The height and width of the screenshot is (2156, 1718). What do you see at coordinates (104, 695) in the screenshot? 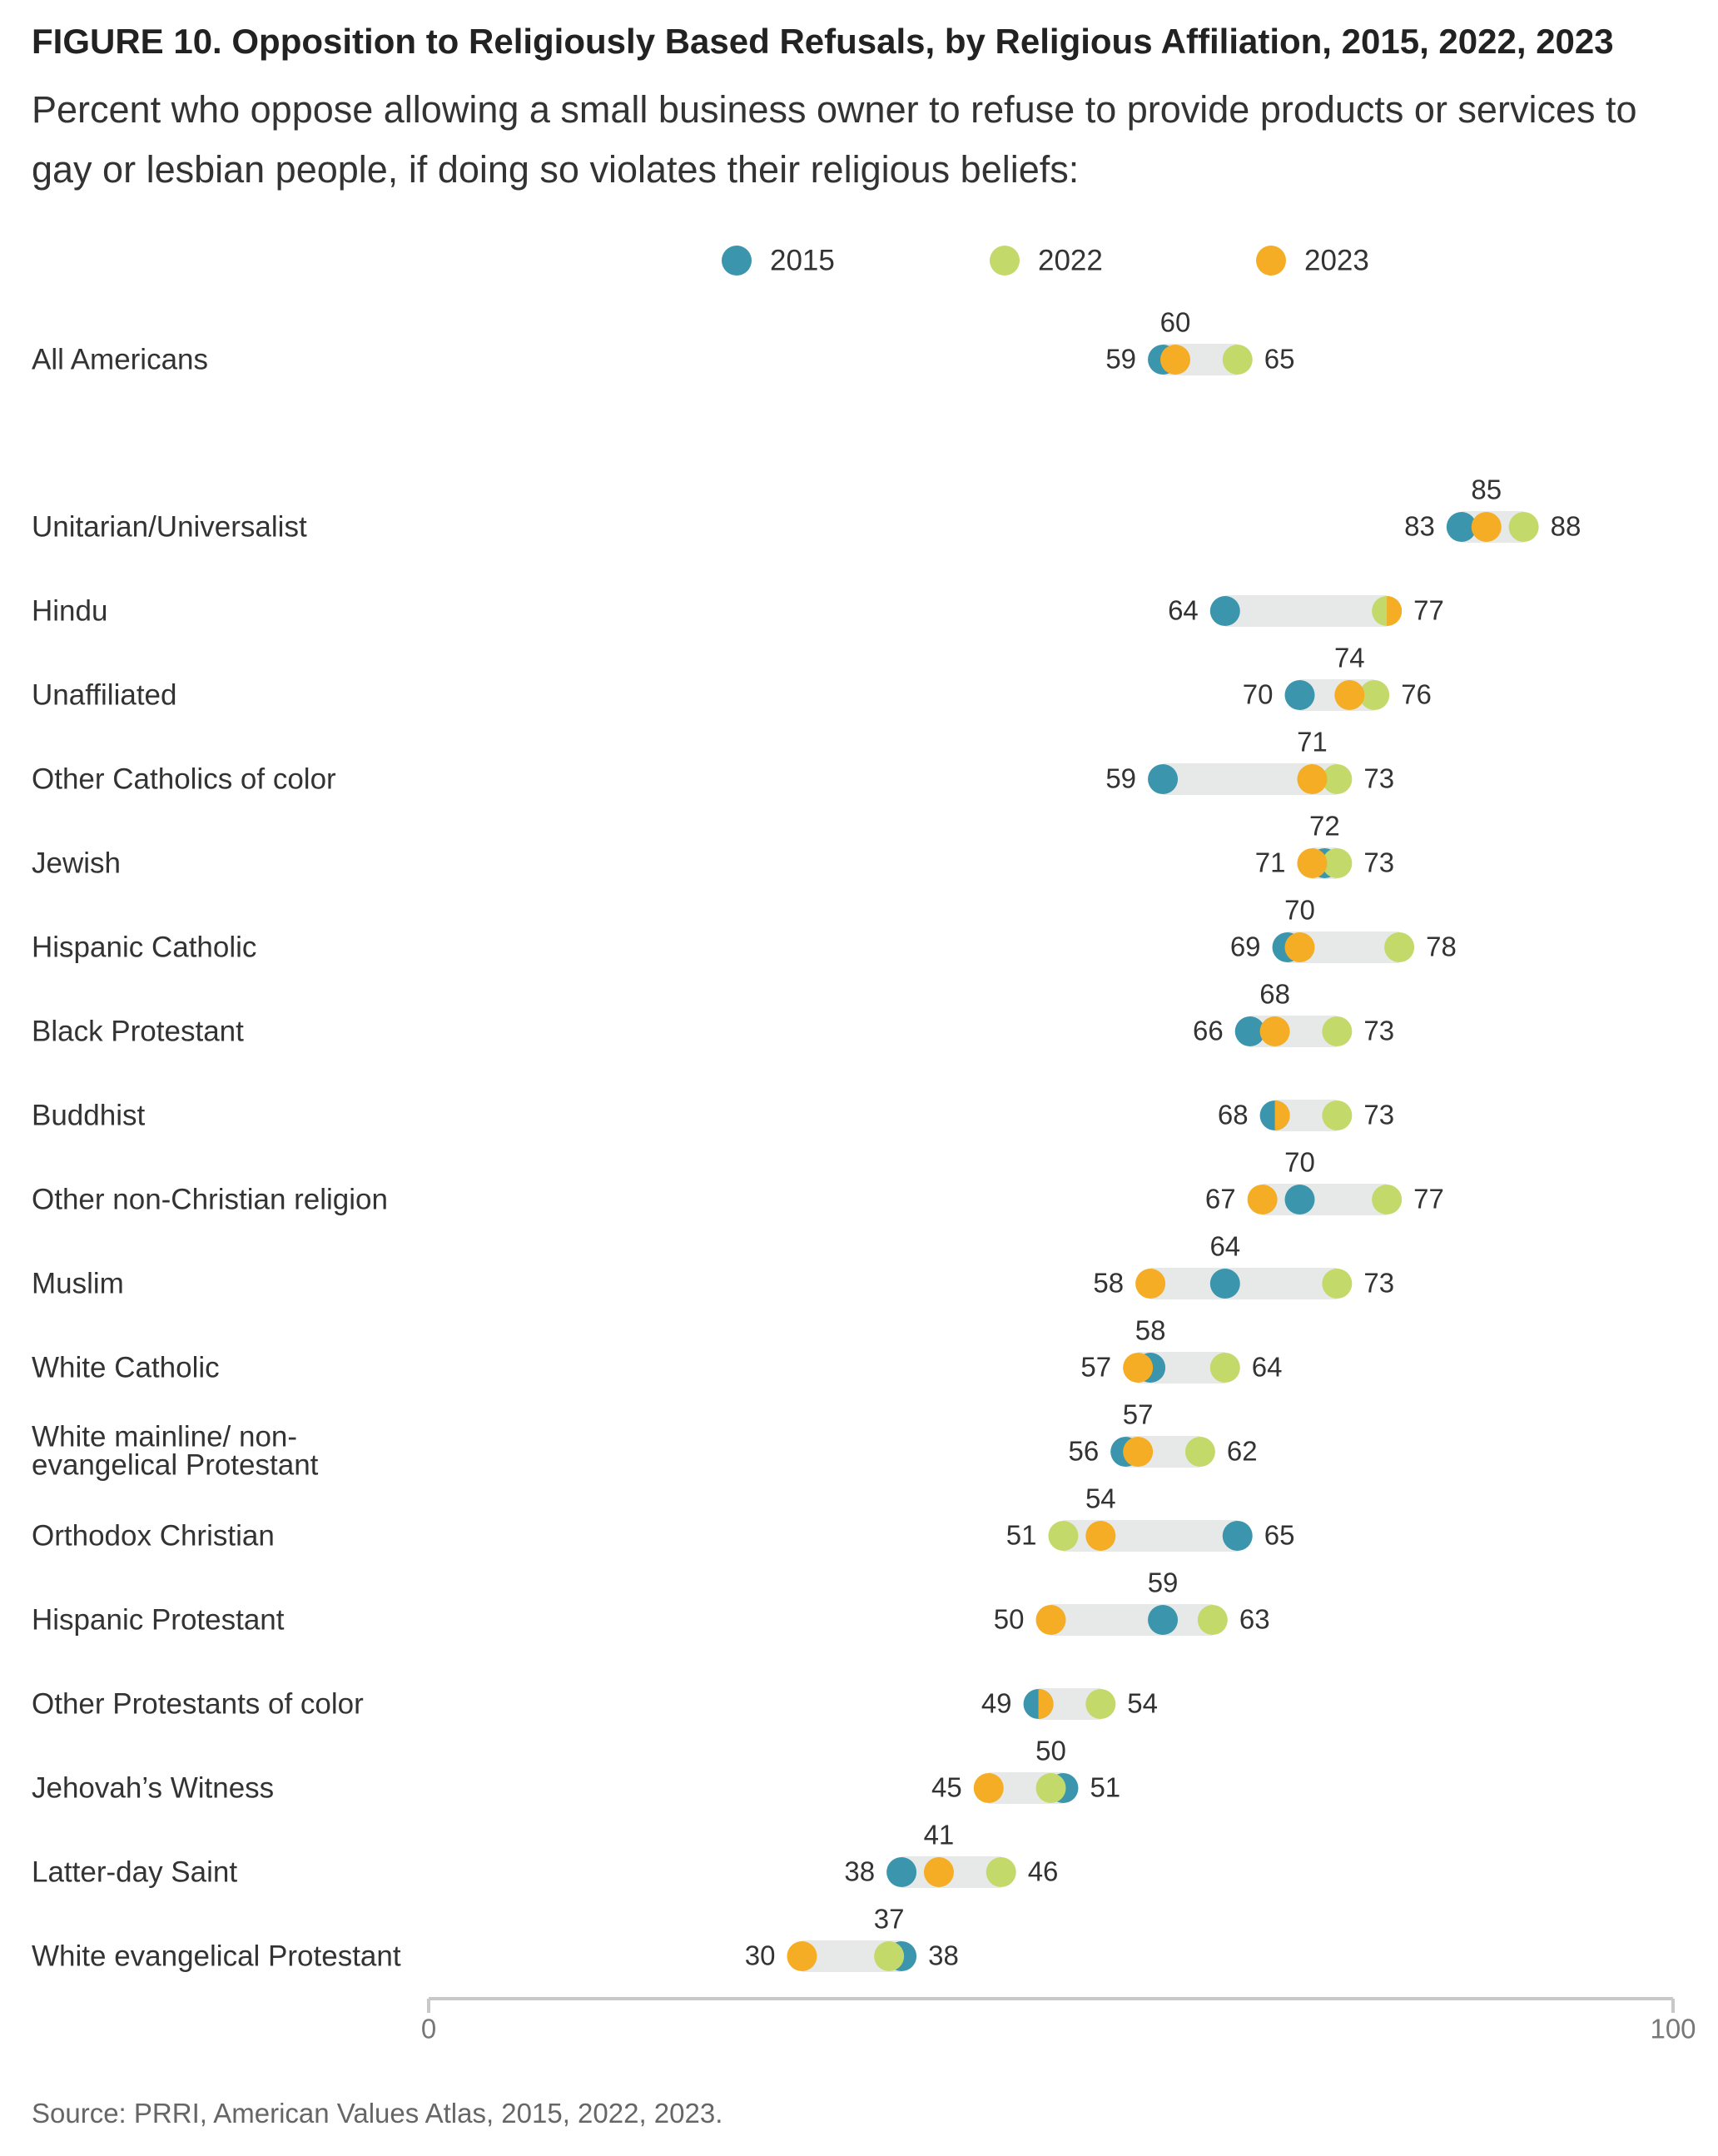
I see `category-label: Unaffiliated` at bounding box center [104, 695].